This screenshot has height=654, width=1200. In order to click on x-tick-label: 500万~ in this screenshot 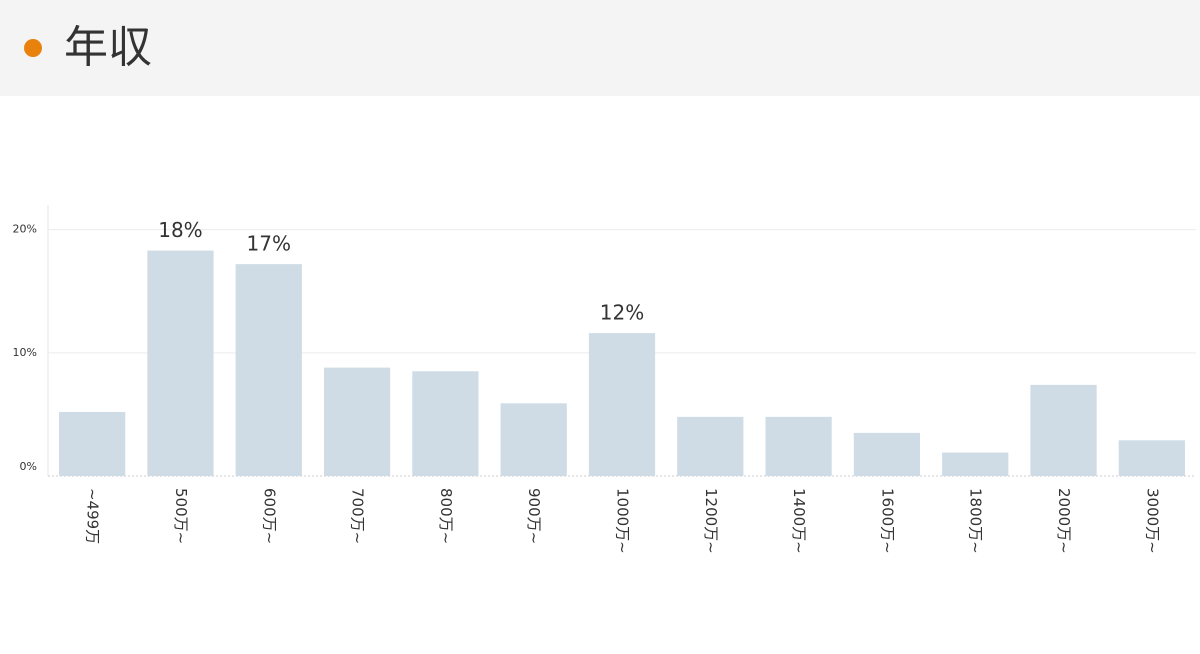, I will do `click(181, 516)`.